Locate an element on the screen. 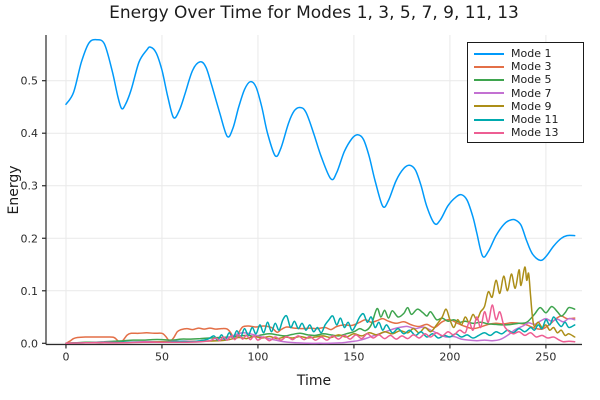  y-tick-label: 0.4 is located at coordinates (30, 133).